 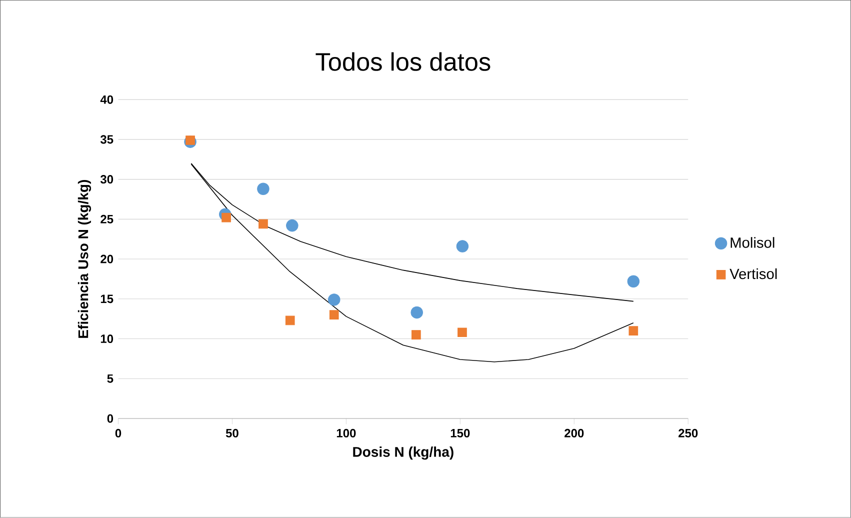 I want to click on y-tick-label: 15, so click(x=107, y=299).